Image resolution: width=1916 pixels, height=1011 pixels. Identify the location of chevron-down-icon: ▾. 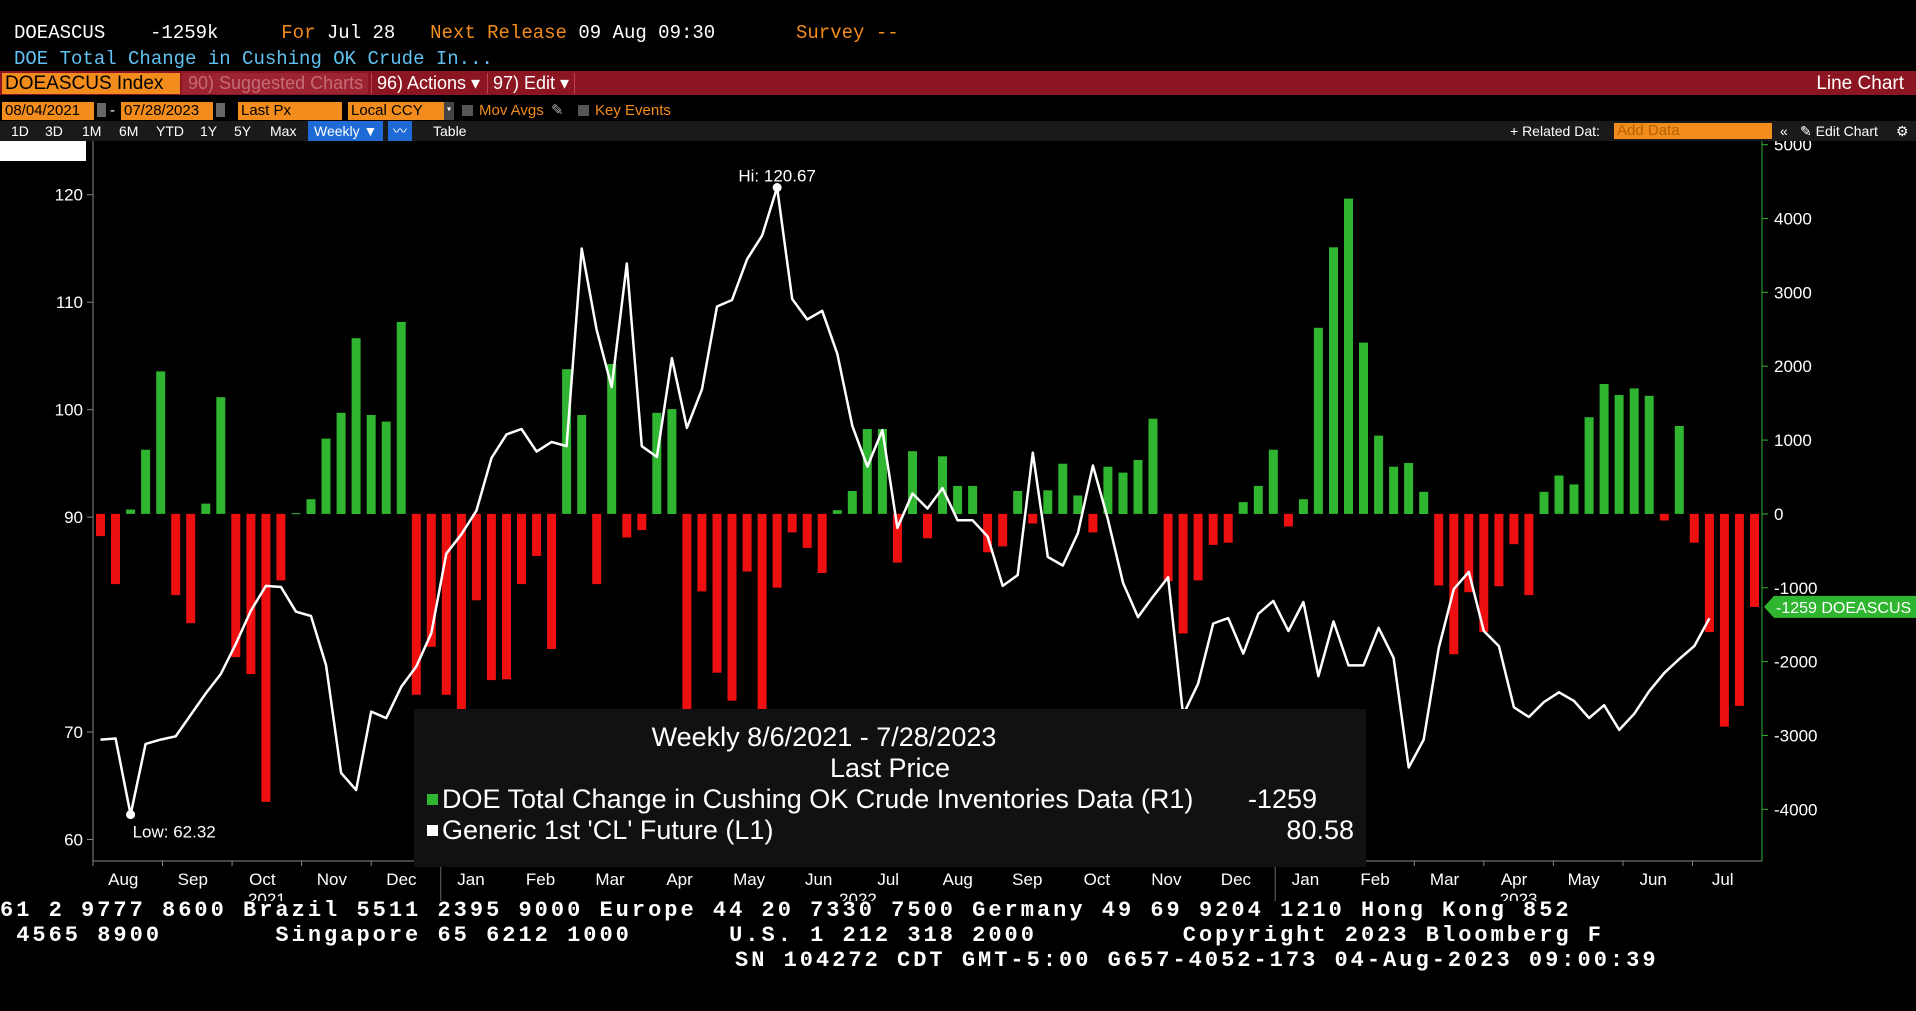
(449, 111).